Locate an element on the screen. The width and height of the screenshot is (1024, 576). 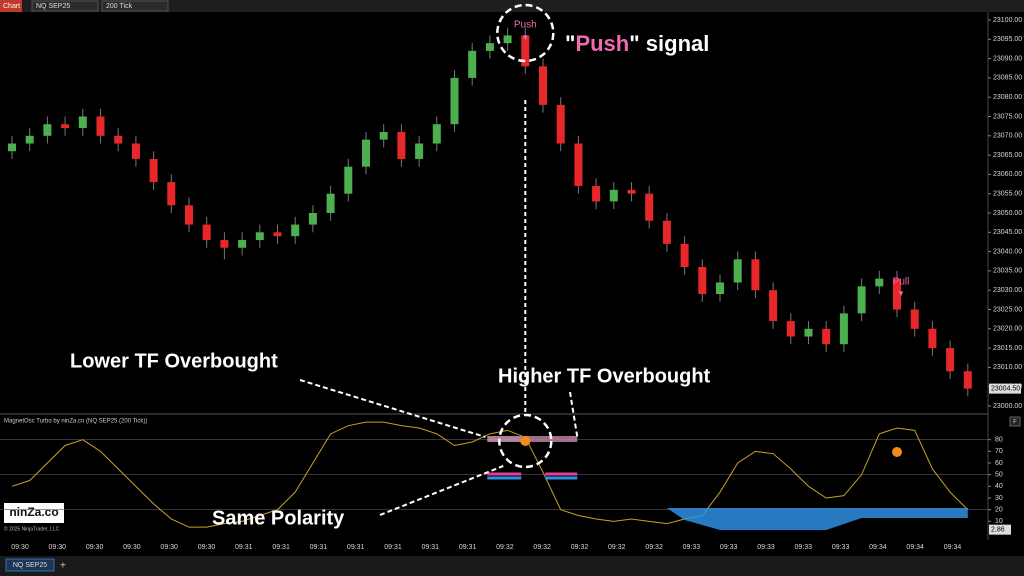
panel-button-label: F is located at coordinates (1015, 423).